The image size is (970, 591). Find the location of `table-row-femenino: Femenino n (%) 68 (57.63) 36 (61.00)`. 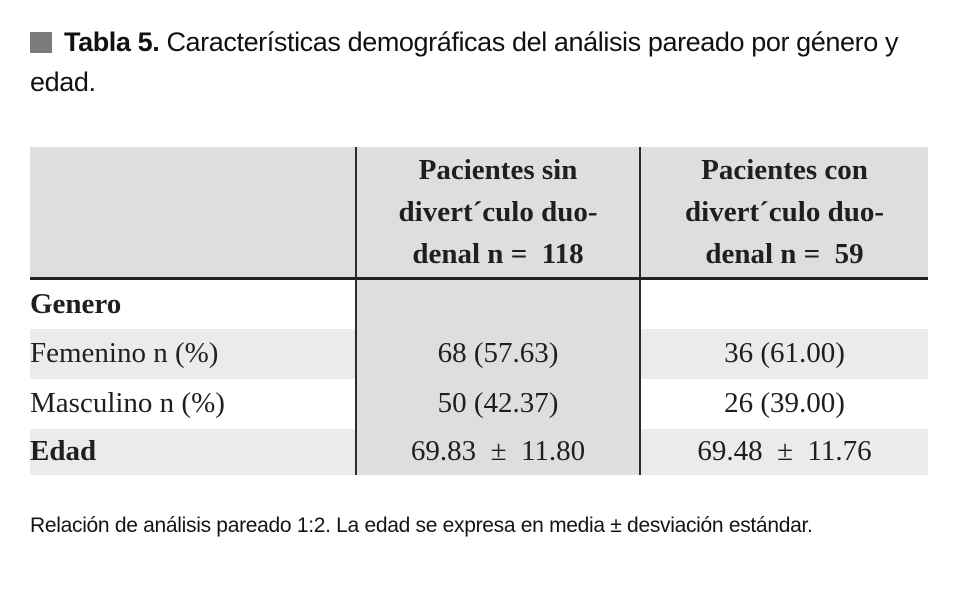

table-row-femenino: Femenino n (%) 68 (57.63) 36 (61.00) is located at coordinates (479, 353).